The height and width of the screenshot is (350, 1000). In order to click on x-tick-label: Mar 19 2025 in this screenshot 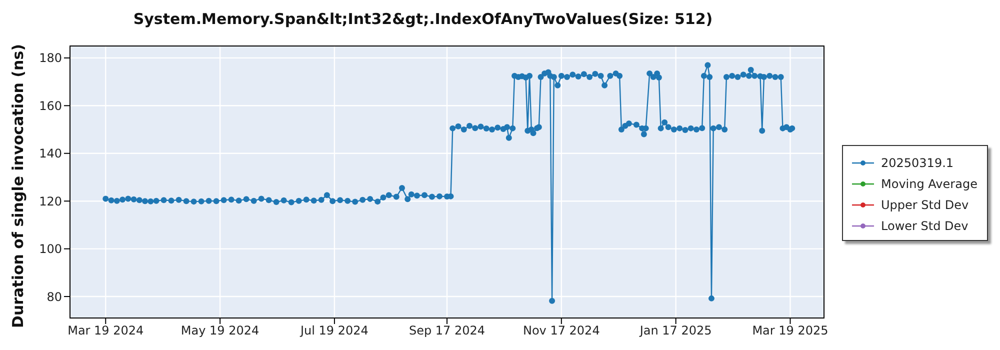, I will do `click(790, 331)`.